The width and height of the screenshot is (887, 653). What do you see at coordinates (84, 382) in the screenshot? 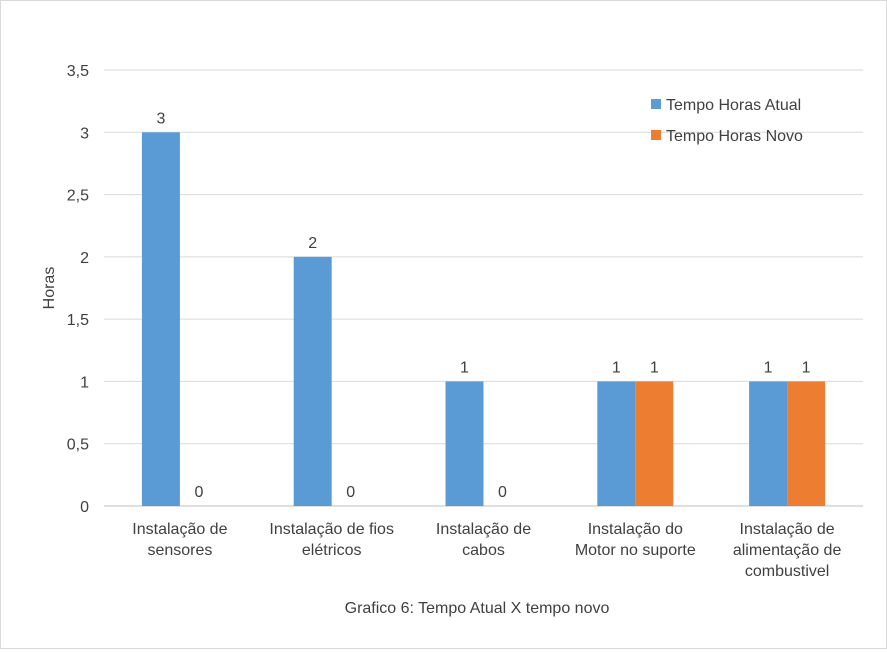
I see `y-tick-label: 1` at bounding box center [84, 382].